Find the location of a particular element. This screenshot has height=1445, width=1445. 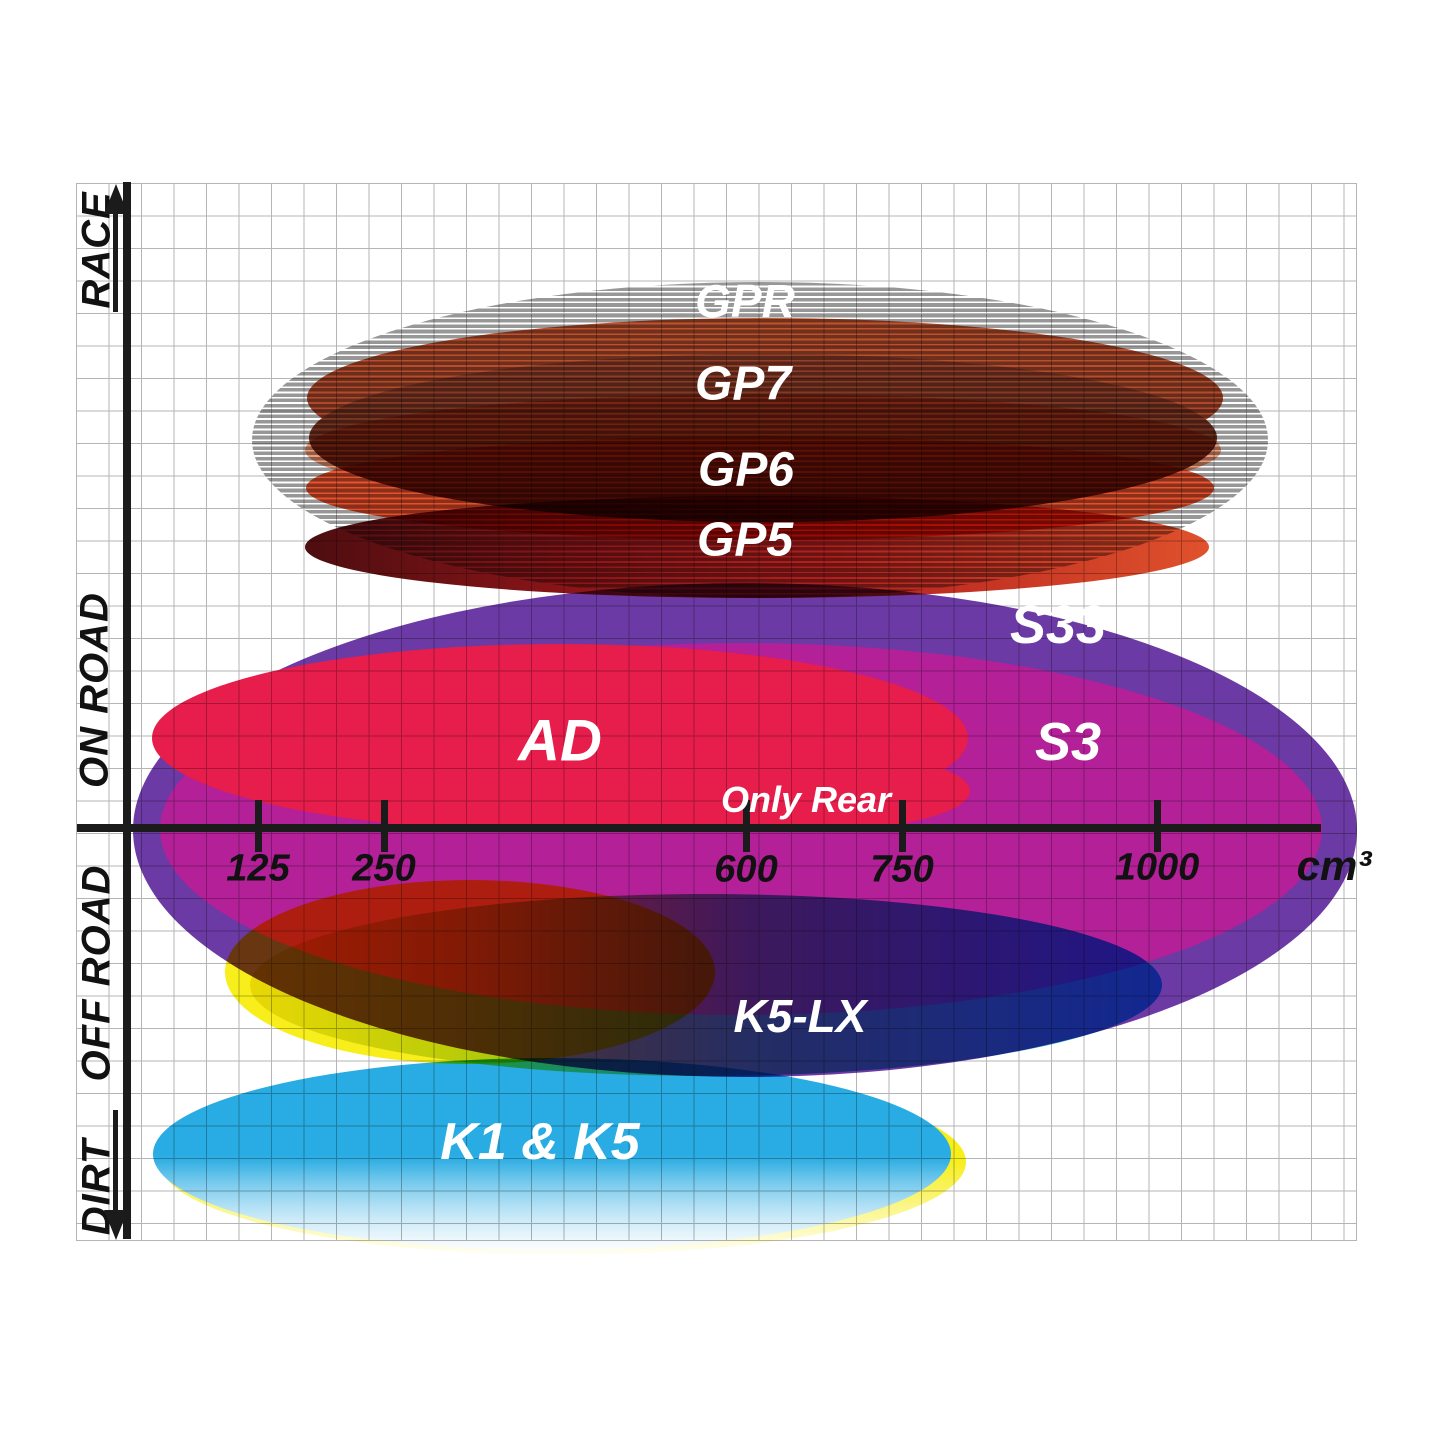

gp5-region-ellipse is located at coordinates (757, 547).